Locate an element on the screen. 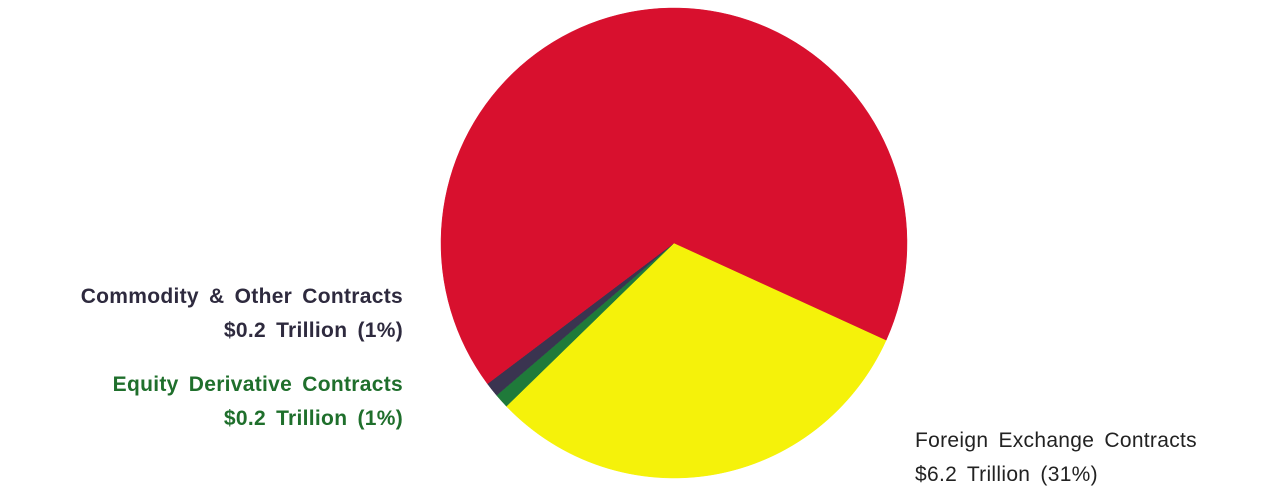 The width and height of the screenshot is (1266, 492). equity-label-name: Equity Derivative Contracts is located at coordinates (257, 384).